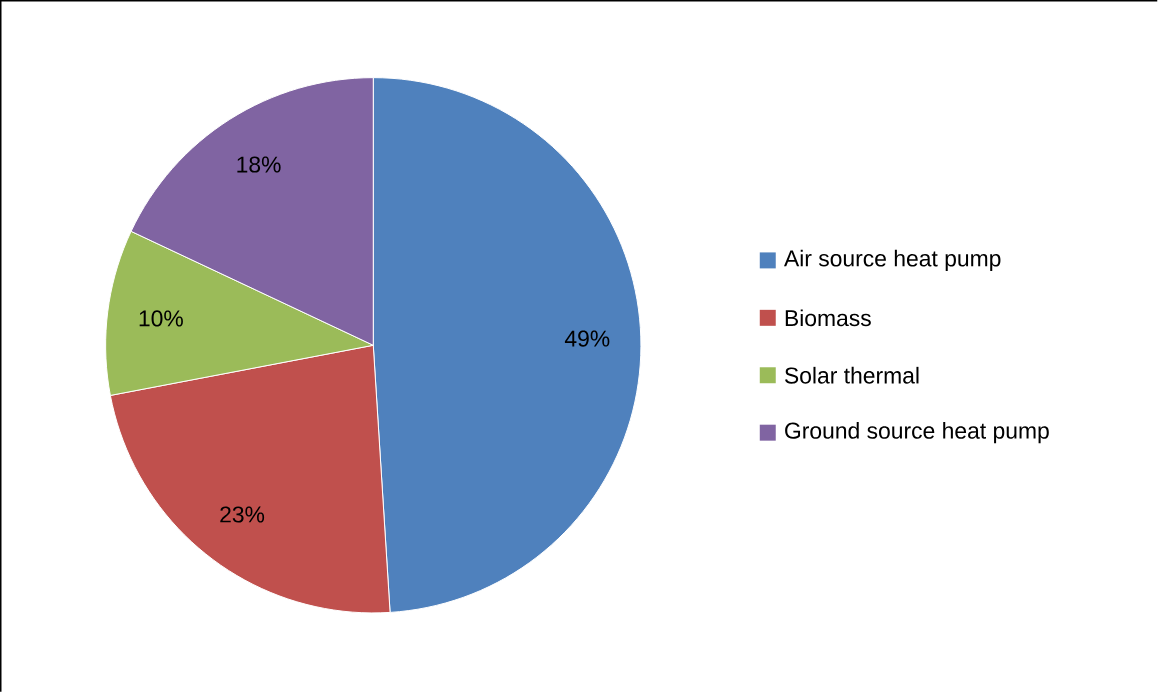 The height and width of the screenshot is (693, 1158). I want to click on legend-label: Solar thermal, so click(851, 375).